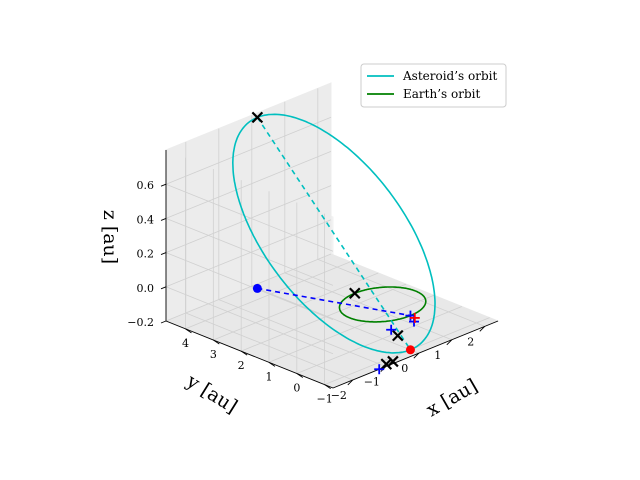 The height and width of the screenshot is (480, 640). I want to click on earth-orbit-line, so click(382, 304).